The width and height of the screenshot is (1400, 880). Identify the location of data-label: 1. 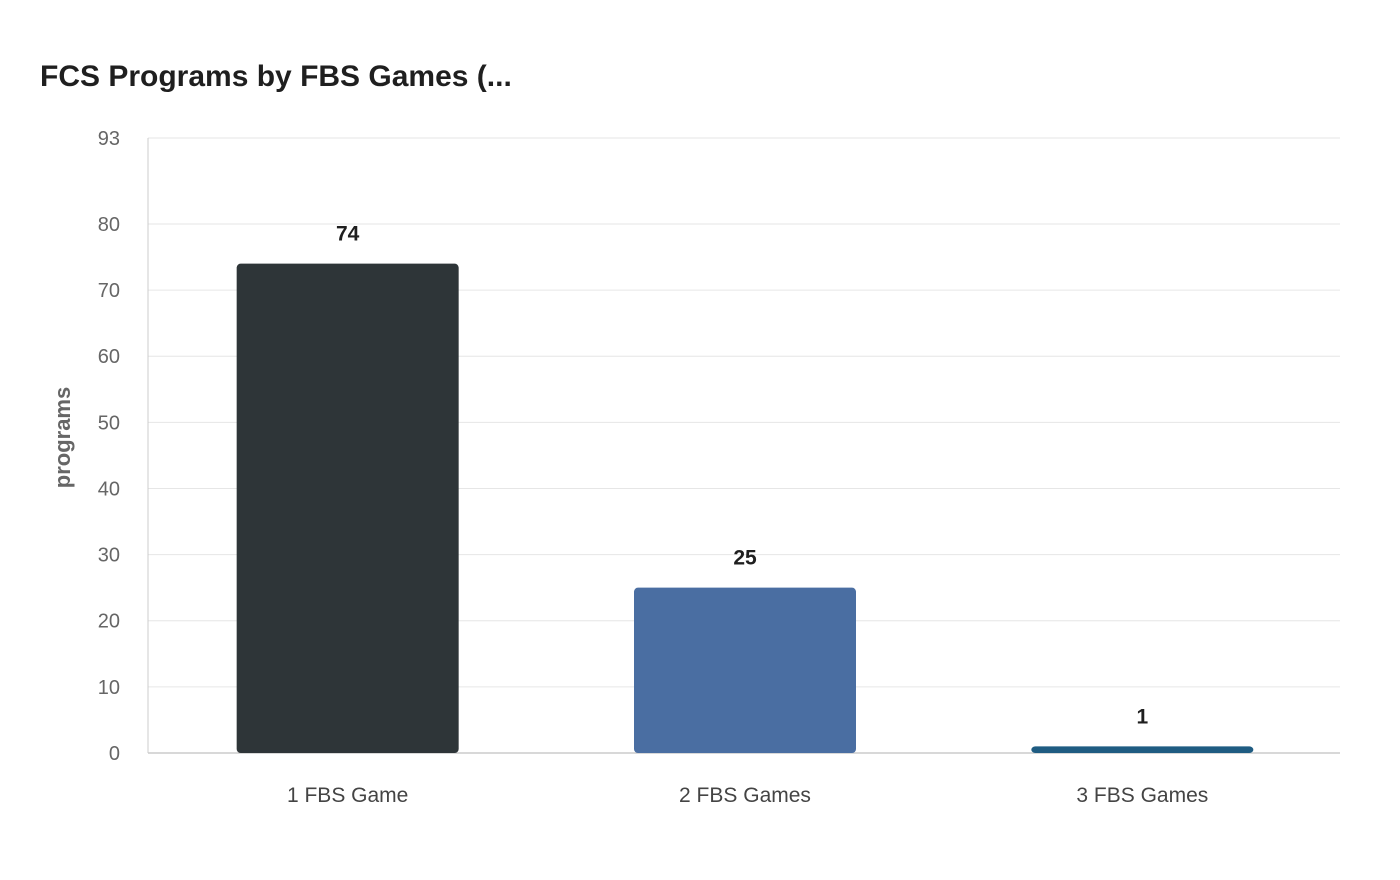
(1142, 716).